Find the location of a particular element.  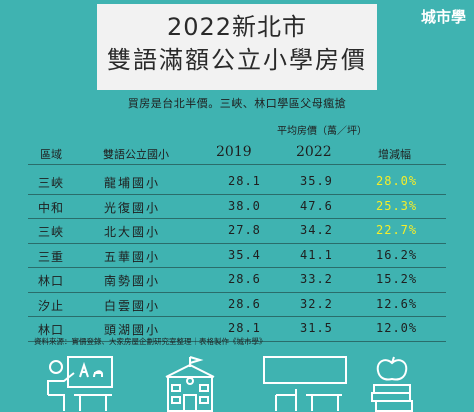

unit-label: 平均房價（萬／坪） is located at coordinates (322, 131).